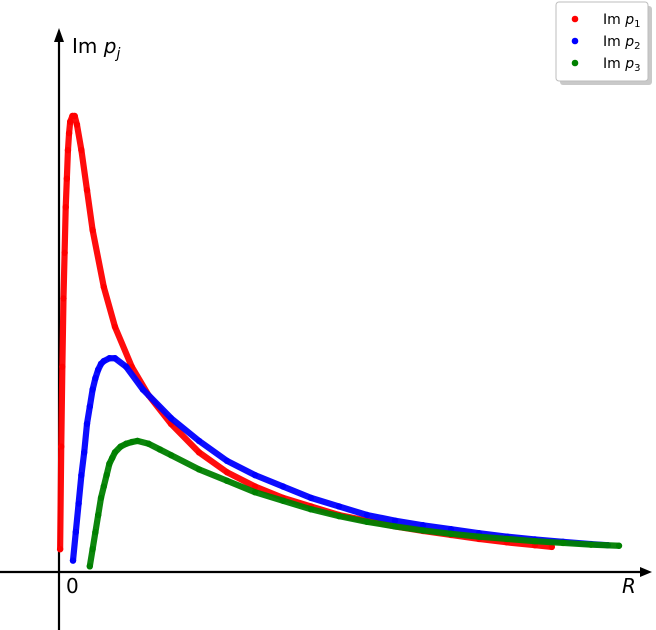 The height and width of the screenshot is (630, 656). I want to click on x-tick-label-0: 0, so click(72, 586).